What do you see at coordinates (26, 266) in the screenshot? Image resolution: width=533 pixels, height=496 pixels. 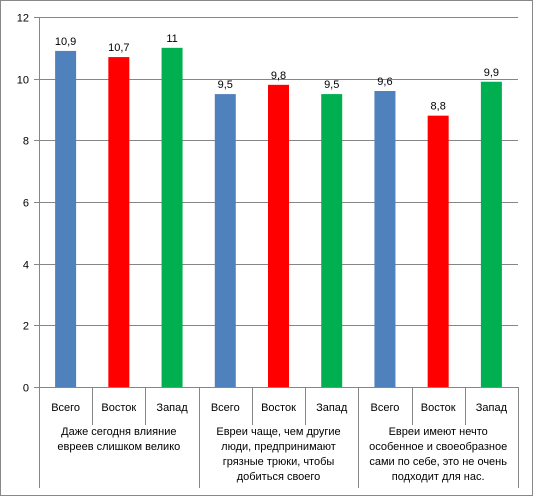 I see `y-tick-label: 4` at bounding box center [26, 266].